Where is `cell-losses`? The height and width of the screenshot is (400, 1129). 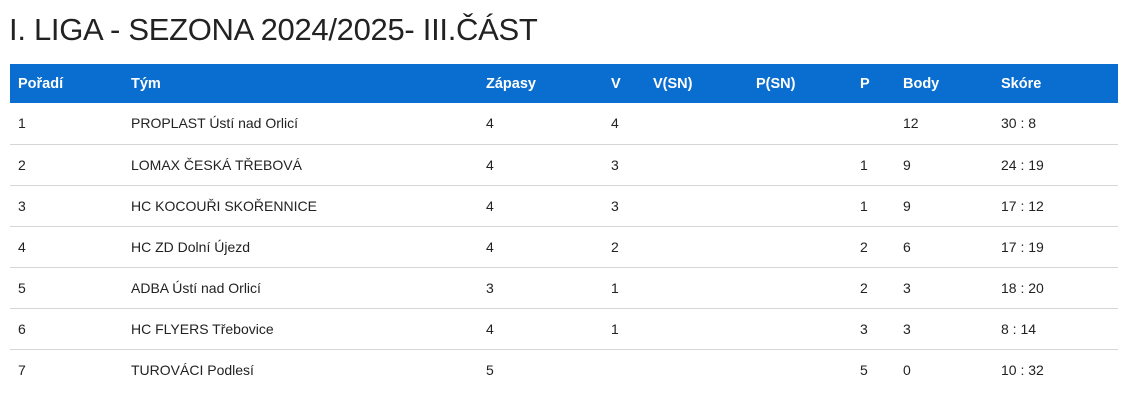 cell-losses is located at coordinates (873, 123).